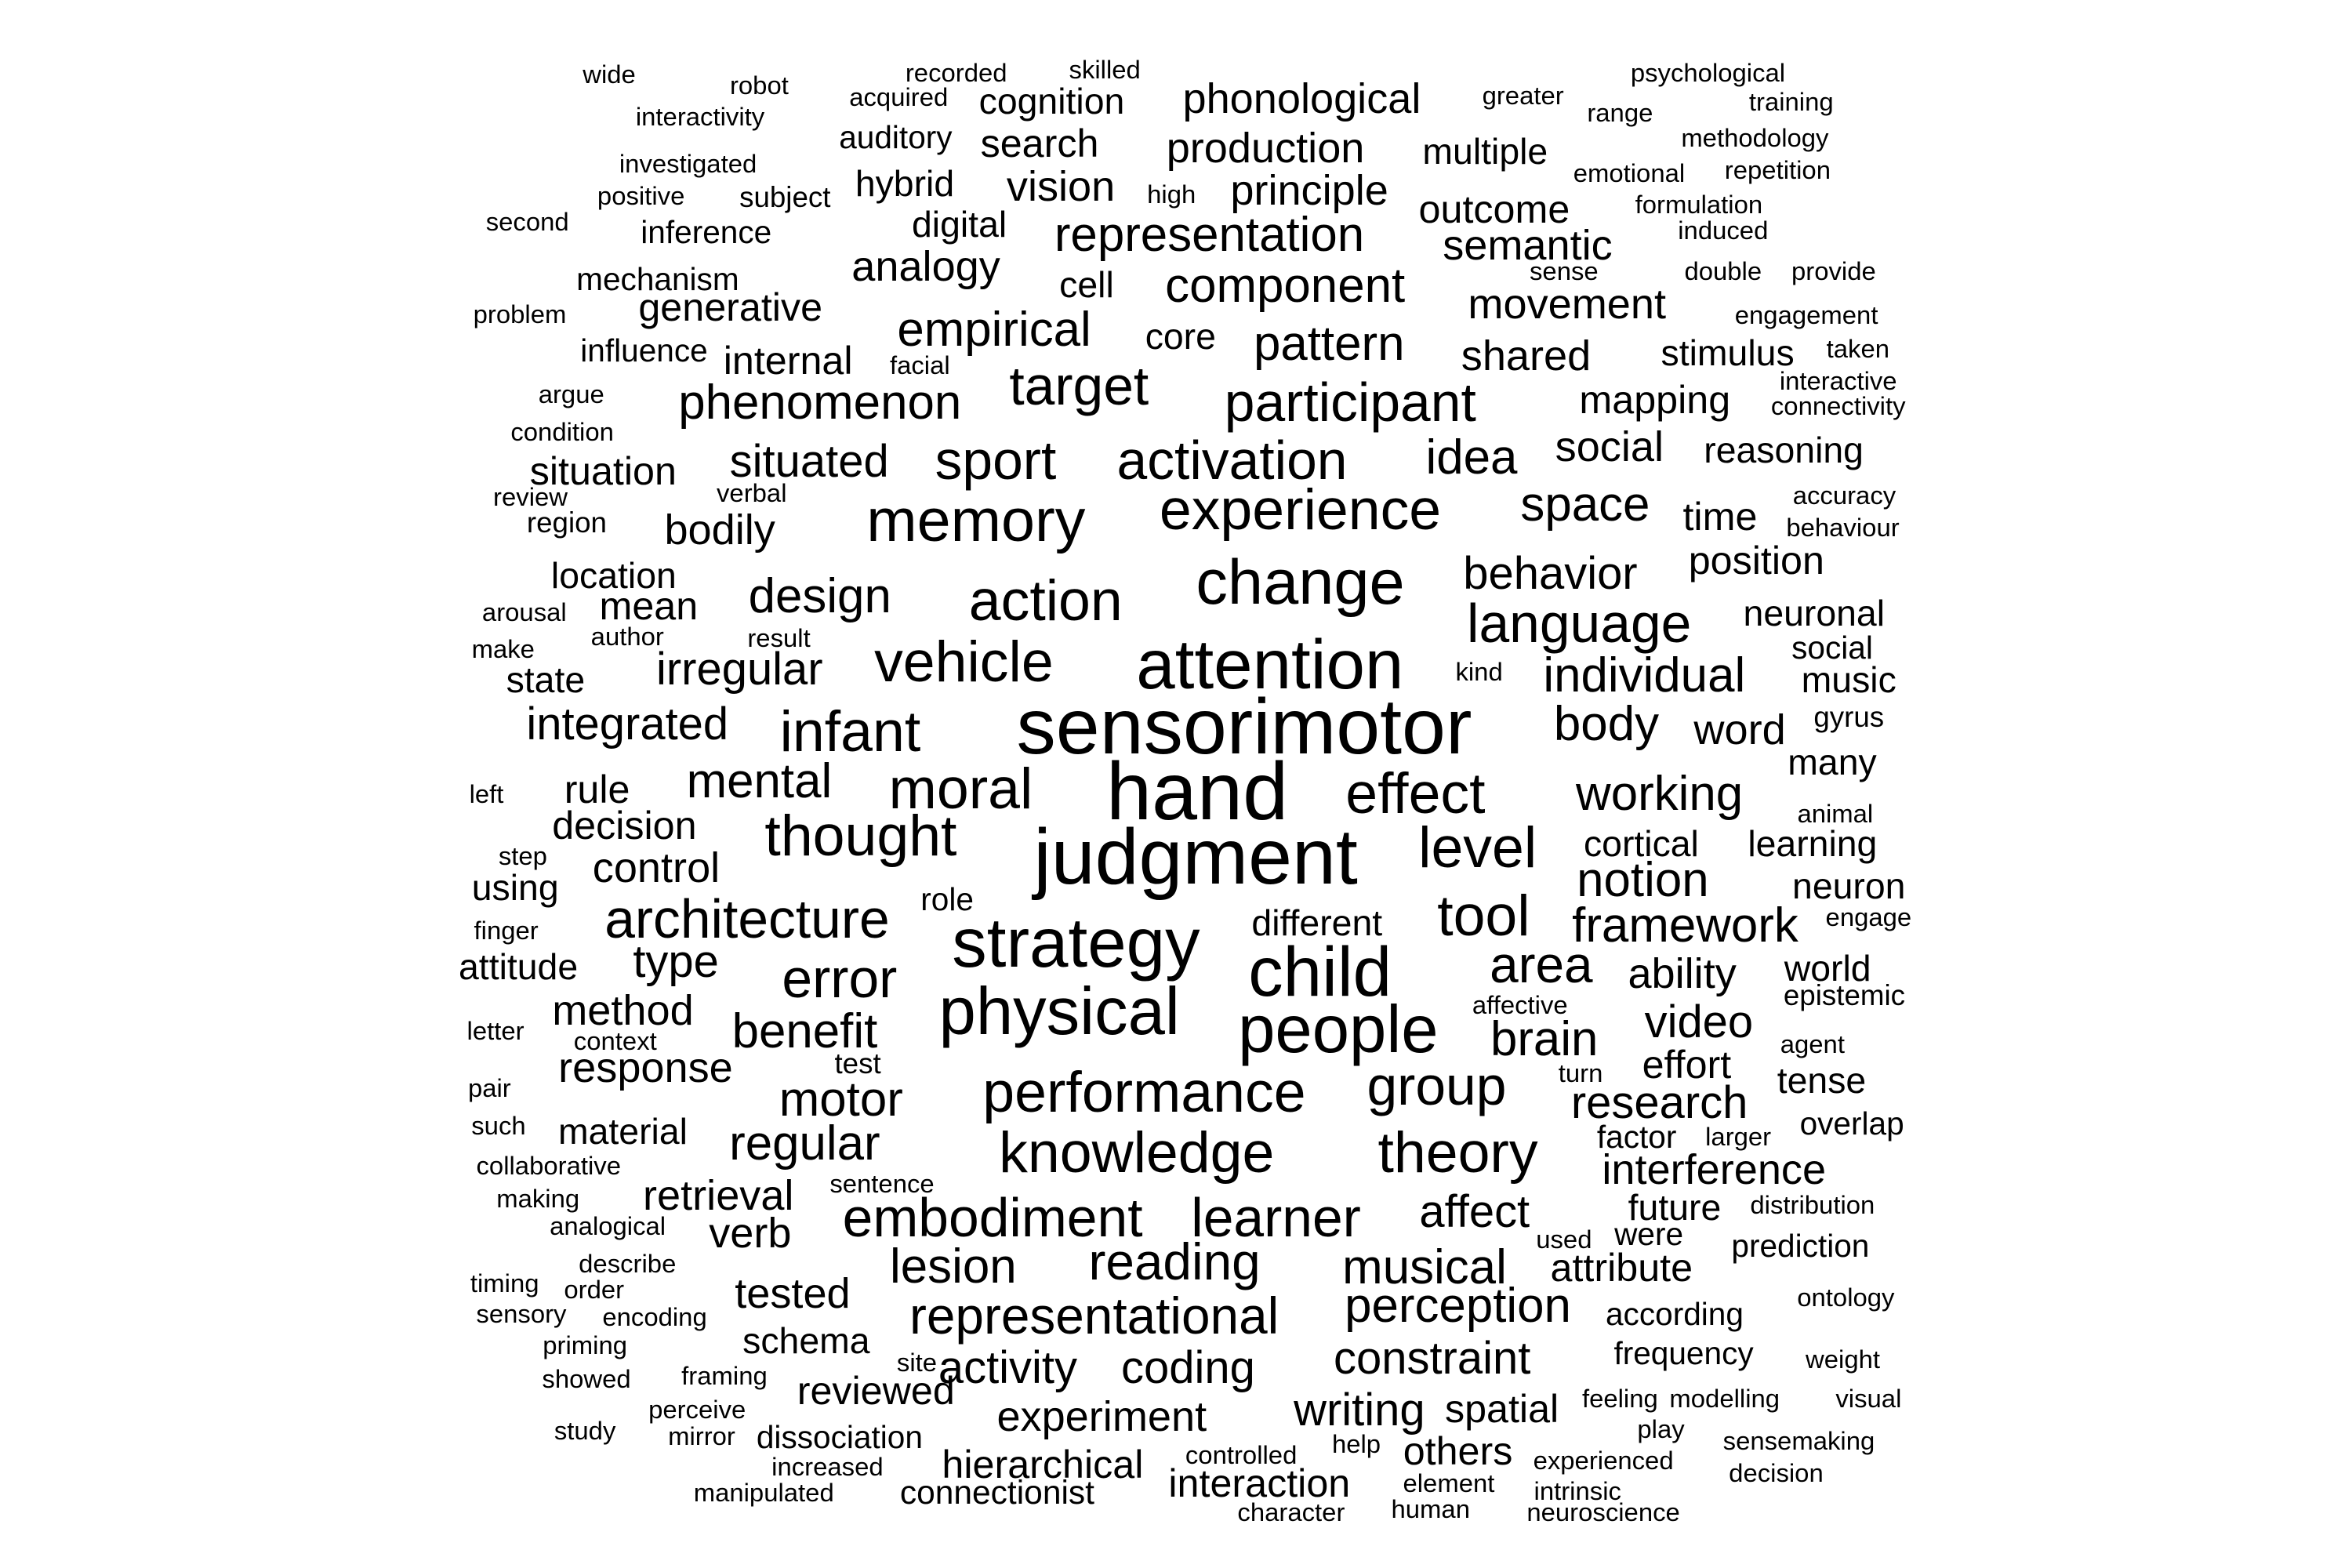 This screenshot has height=1568, width=2352. What do you see at coordinates (1812, 1204) in the screenshot?
I see `word-174: distribution` at bounding box center [1812, 1204].